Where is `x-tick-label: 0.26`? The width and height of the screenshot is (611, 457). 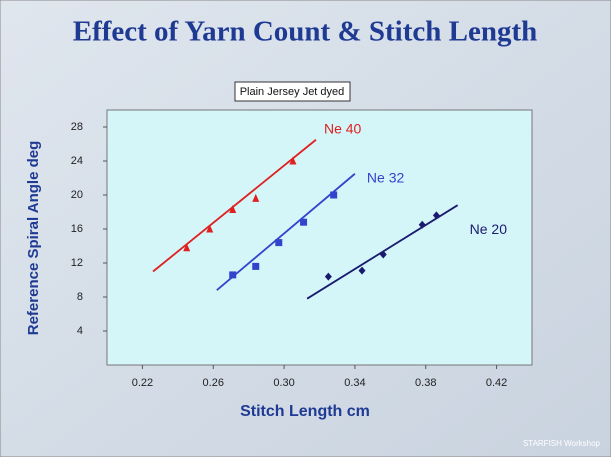
x-tick-label: 0.26 is located at coordinates (213, 383).